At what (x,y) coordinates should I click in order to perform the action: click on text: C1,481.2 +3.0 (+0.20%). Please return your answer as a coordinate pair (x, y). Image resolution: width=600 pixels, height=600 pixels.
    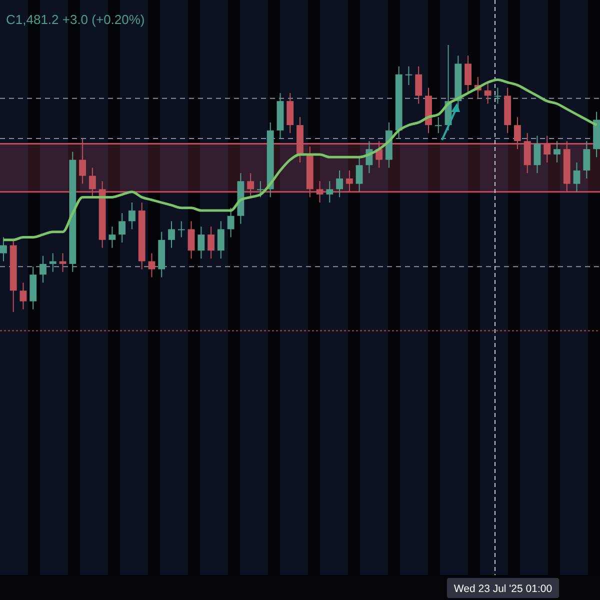
    Looking at the image, I should click on (75, 19).